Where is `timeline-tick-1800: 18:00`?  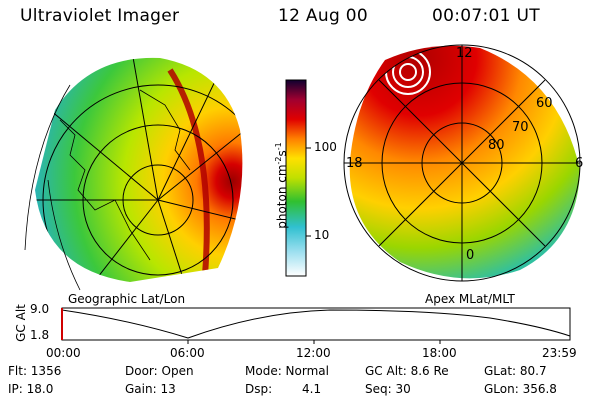
timeline-tick-1800: 18:00 is located at coordinates (439, 353).